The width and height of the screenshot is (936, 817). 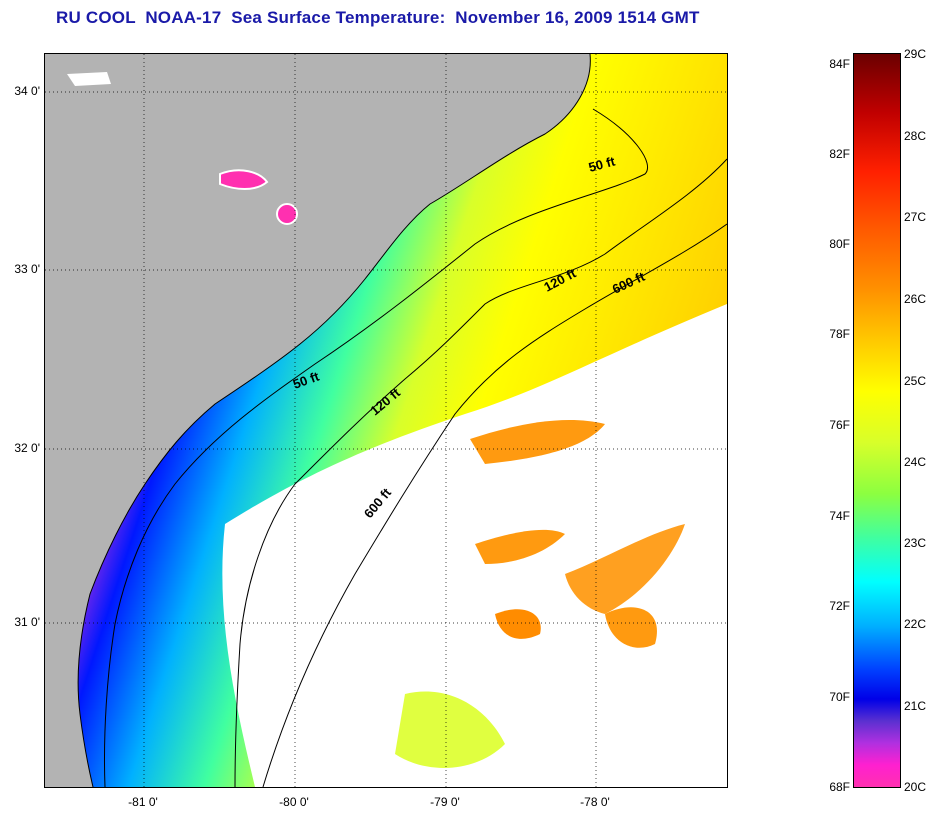 What do you see at coordinates (915, 54) in the screenshot?
I see `colorbar-celsius-label: 29C` at bounding box center [915, 54].